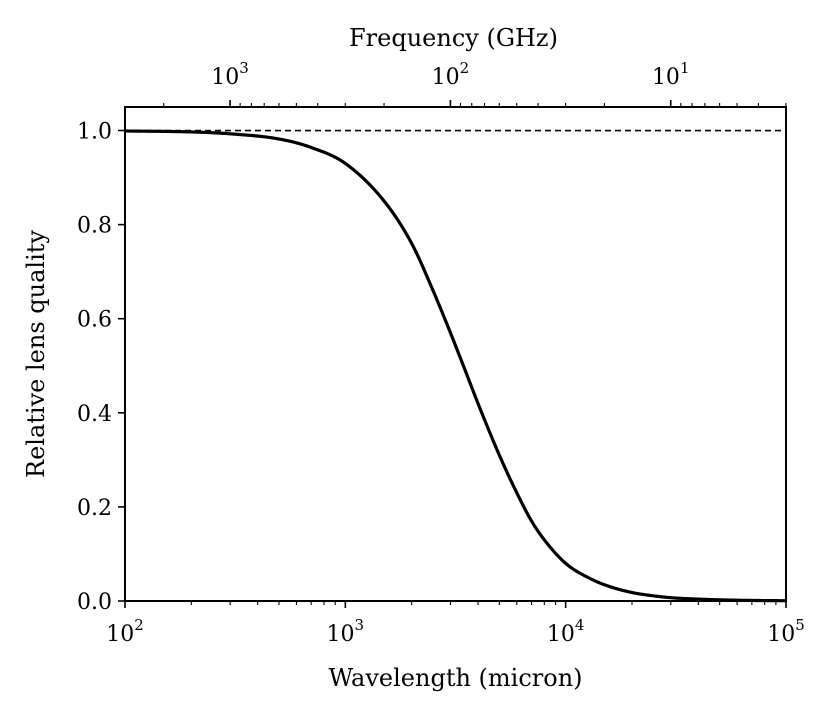 The image size is (831, 718). Describe the element at coordinates (94, 226) in the screenshot. I see `y-tick-label: 0.8` at that location.